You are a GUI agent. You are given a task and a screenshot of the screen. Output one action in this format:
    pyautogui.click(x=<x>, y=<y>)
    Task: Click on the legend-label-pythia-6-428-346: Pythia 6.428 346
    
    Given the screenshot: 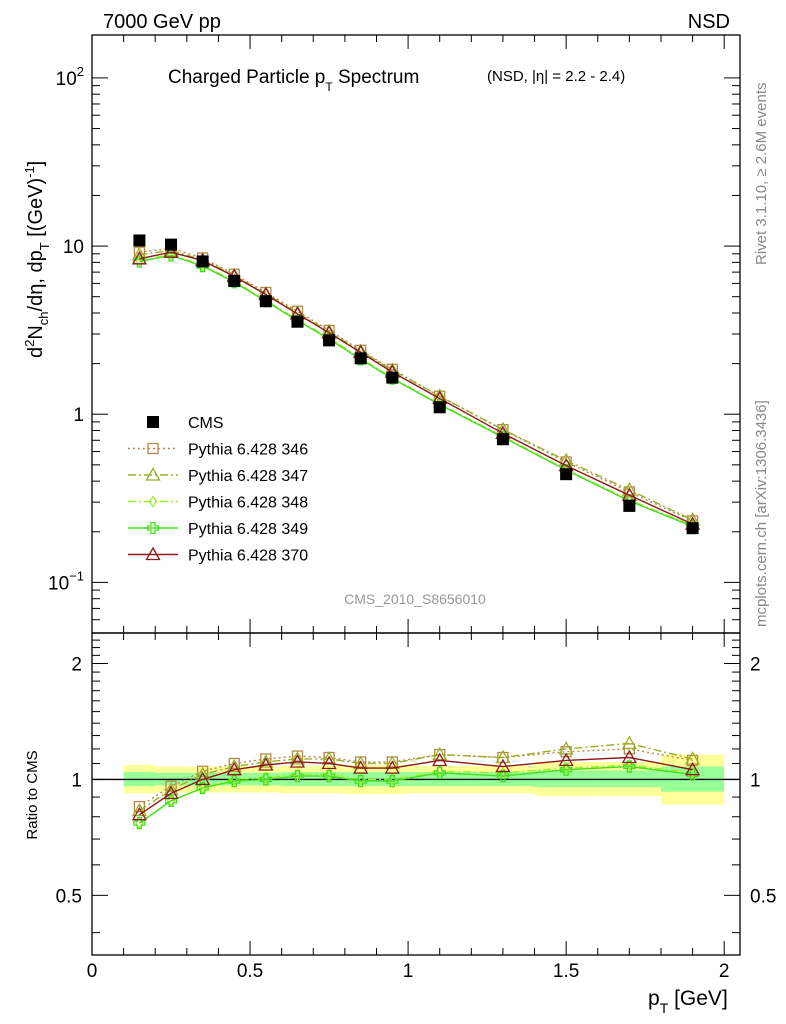 What is the action you would take?
    pyautogui.click(x=248, y=450)
    